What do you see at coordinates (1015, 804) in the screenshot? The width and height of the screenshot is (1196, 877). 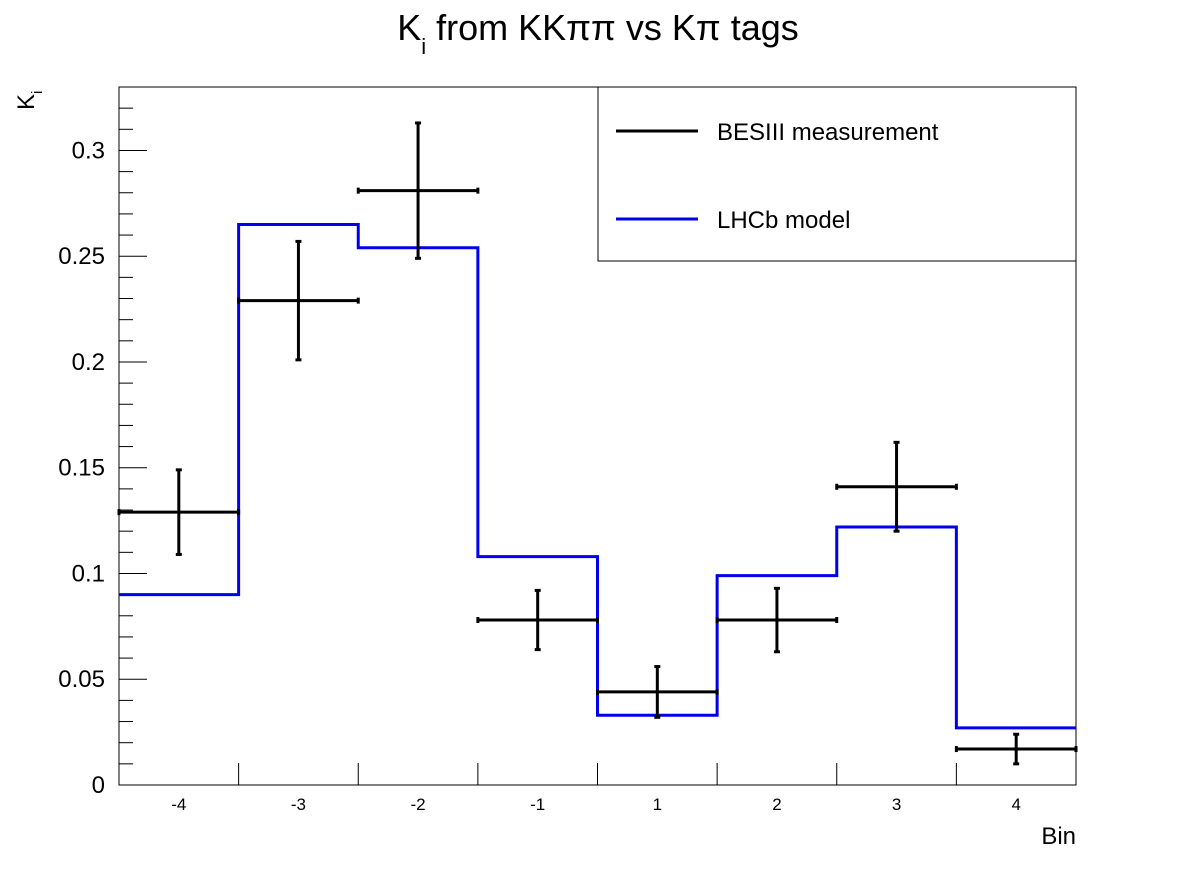 I see `x-tick-label: 4` at bounding box center [1015, 804].